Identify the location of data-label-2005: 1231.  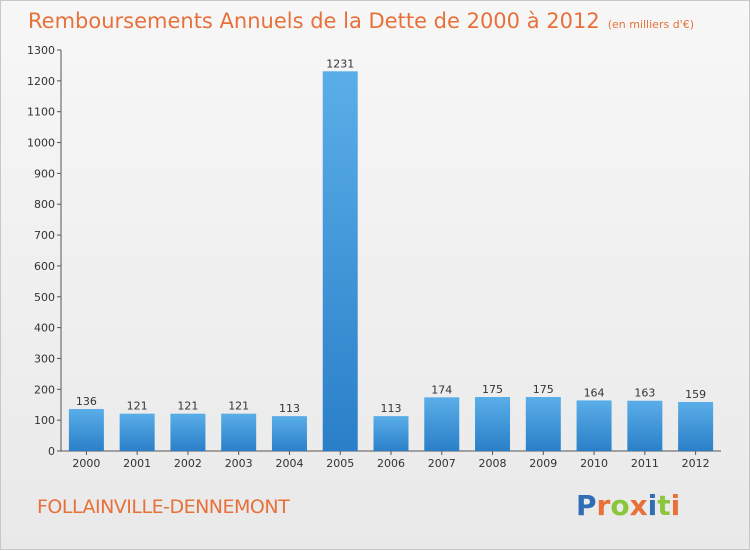
(340, 63).